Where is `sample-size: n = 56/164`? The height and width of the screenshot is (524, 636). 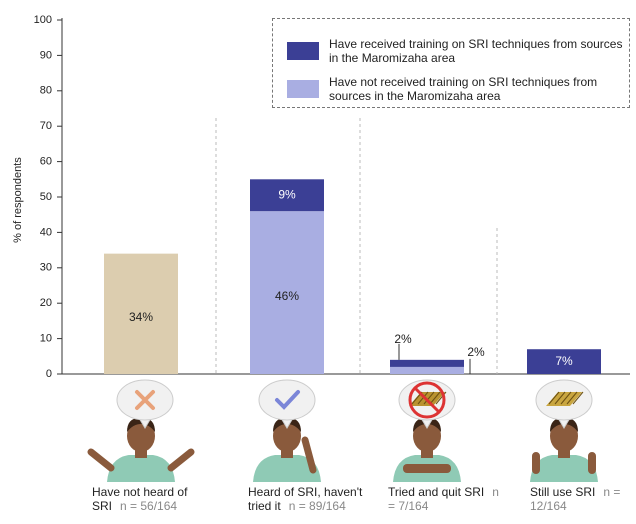
sample-size: n = 56/164 is located at coordinates (149, 506).